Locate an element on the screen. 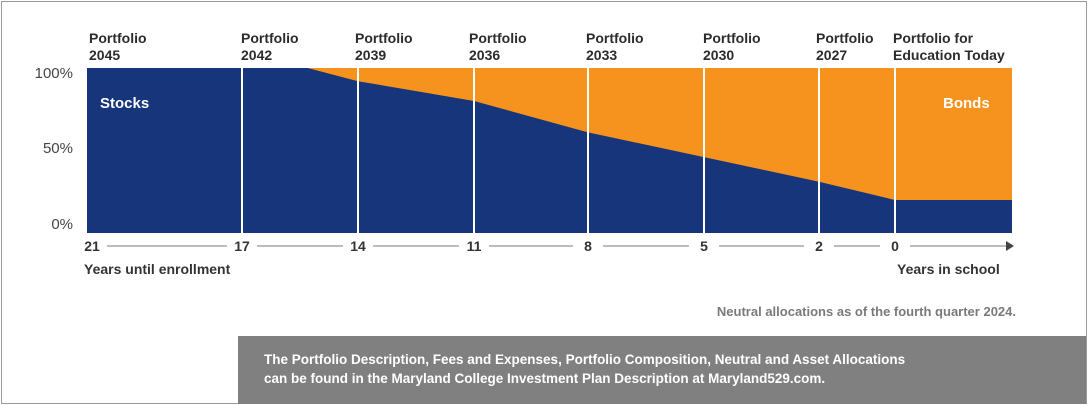 Image resolution: width=1088 pixels, height=405 pixels. portfolio-label-2045: Portfolio 2045 is located at coordinates (118, 46).